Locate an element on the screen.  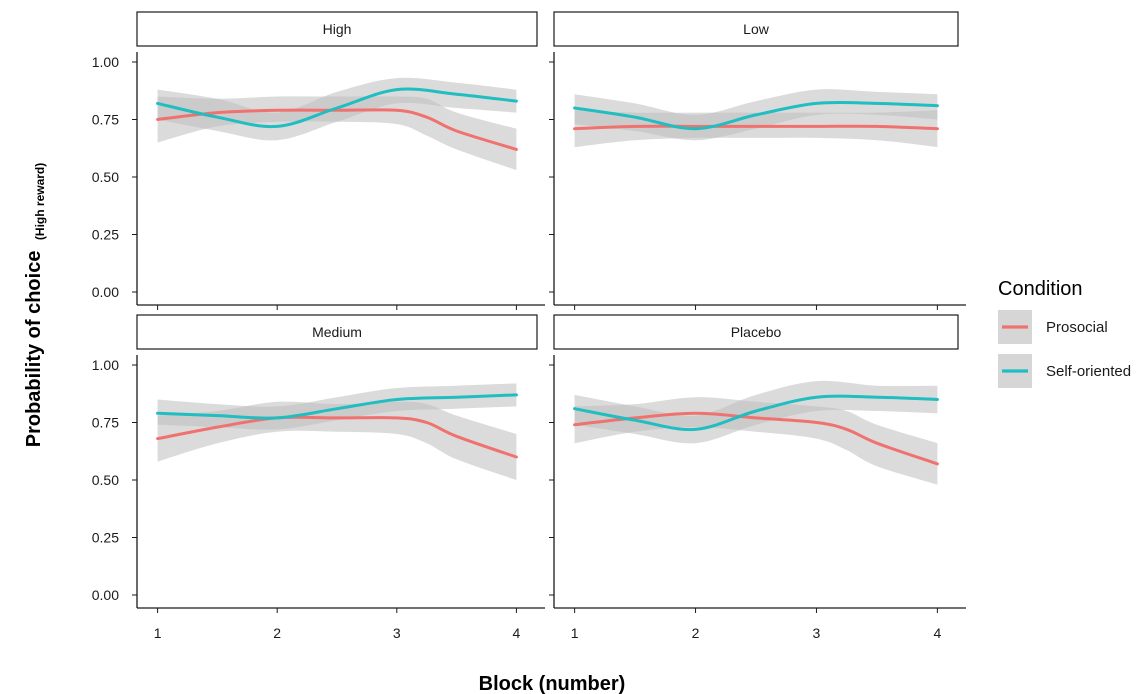
facet-label-medium: Medium is located at coordinates (337, 332).